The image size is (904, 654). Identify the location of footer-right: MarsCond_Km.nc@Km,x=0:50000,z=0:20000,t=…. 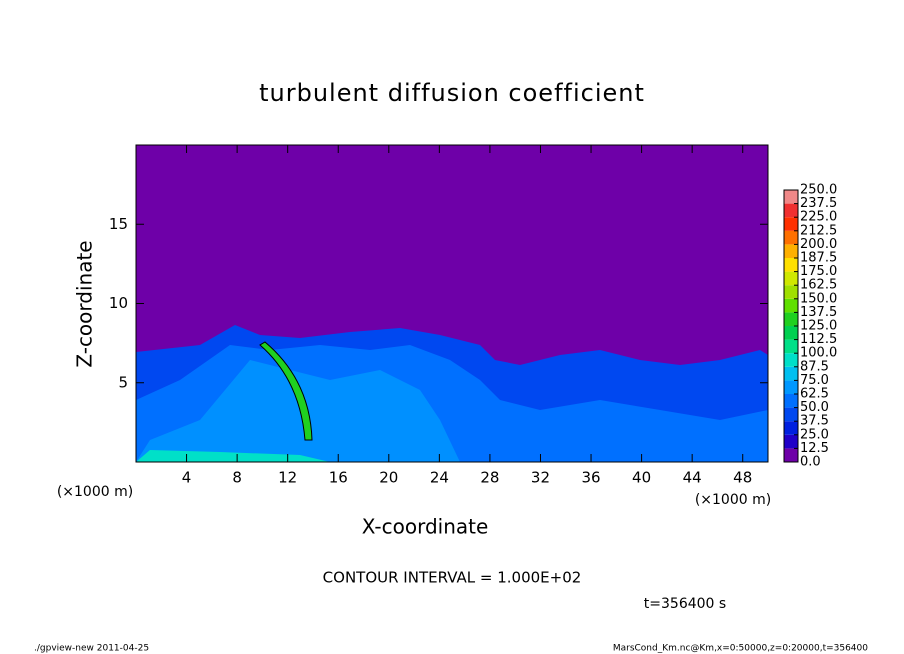
(740, 649).